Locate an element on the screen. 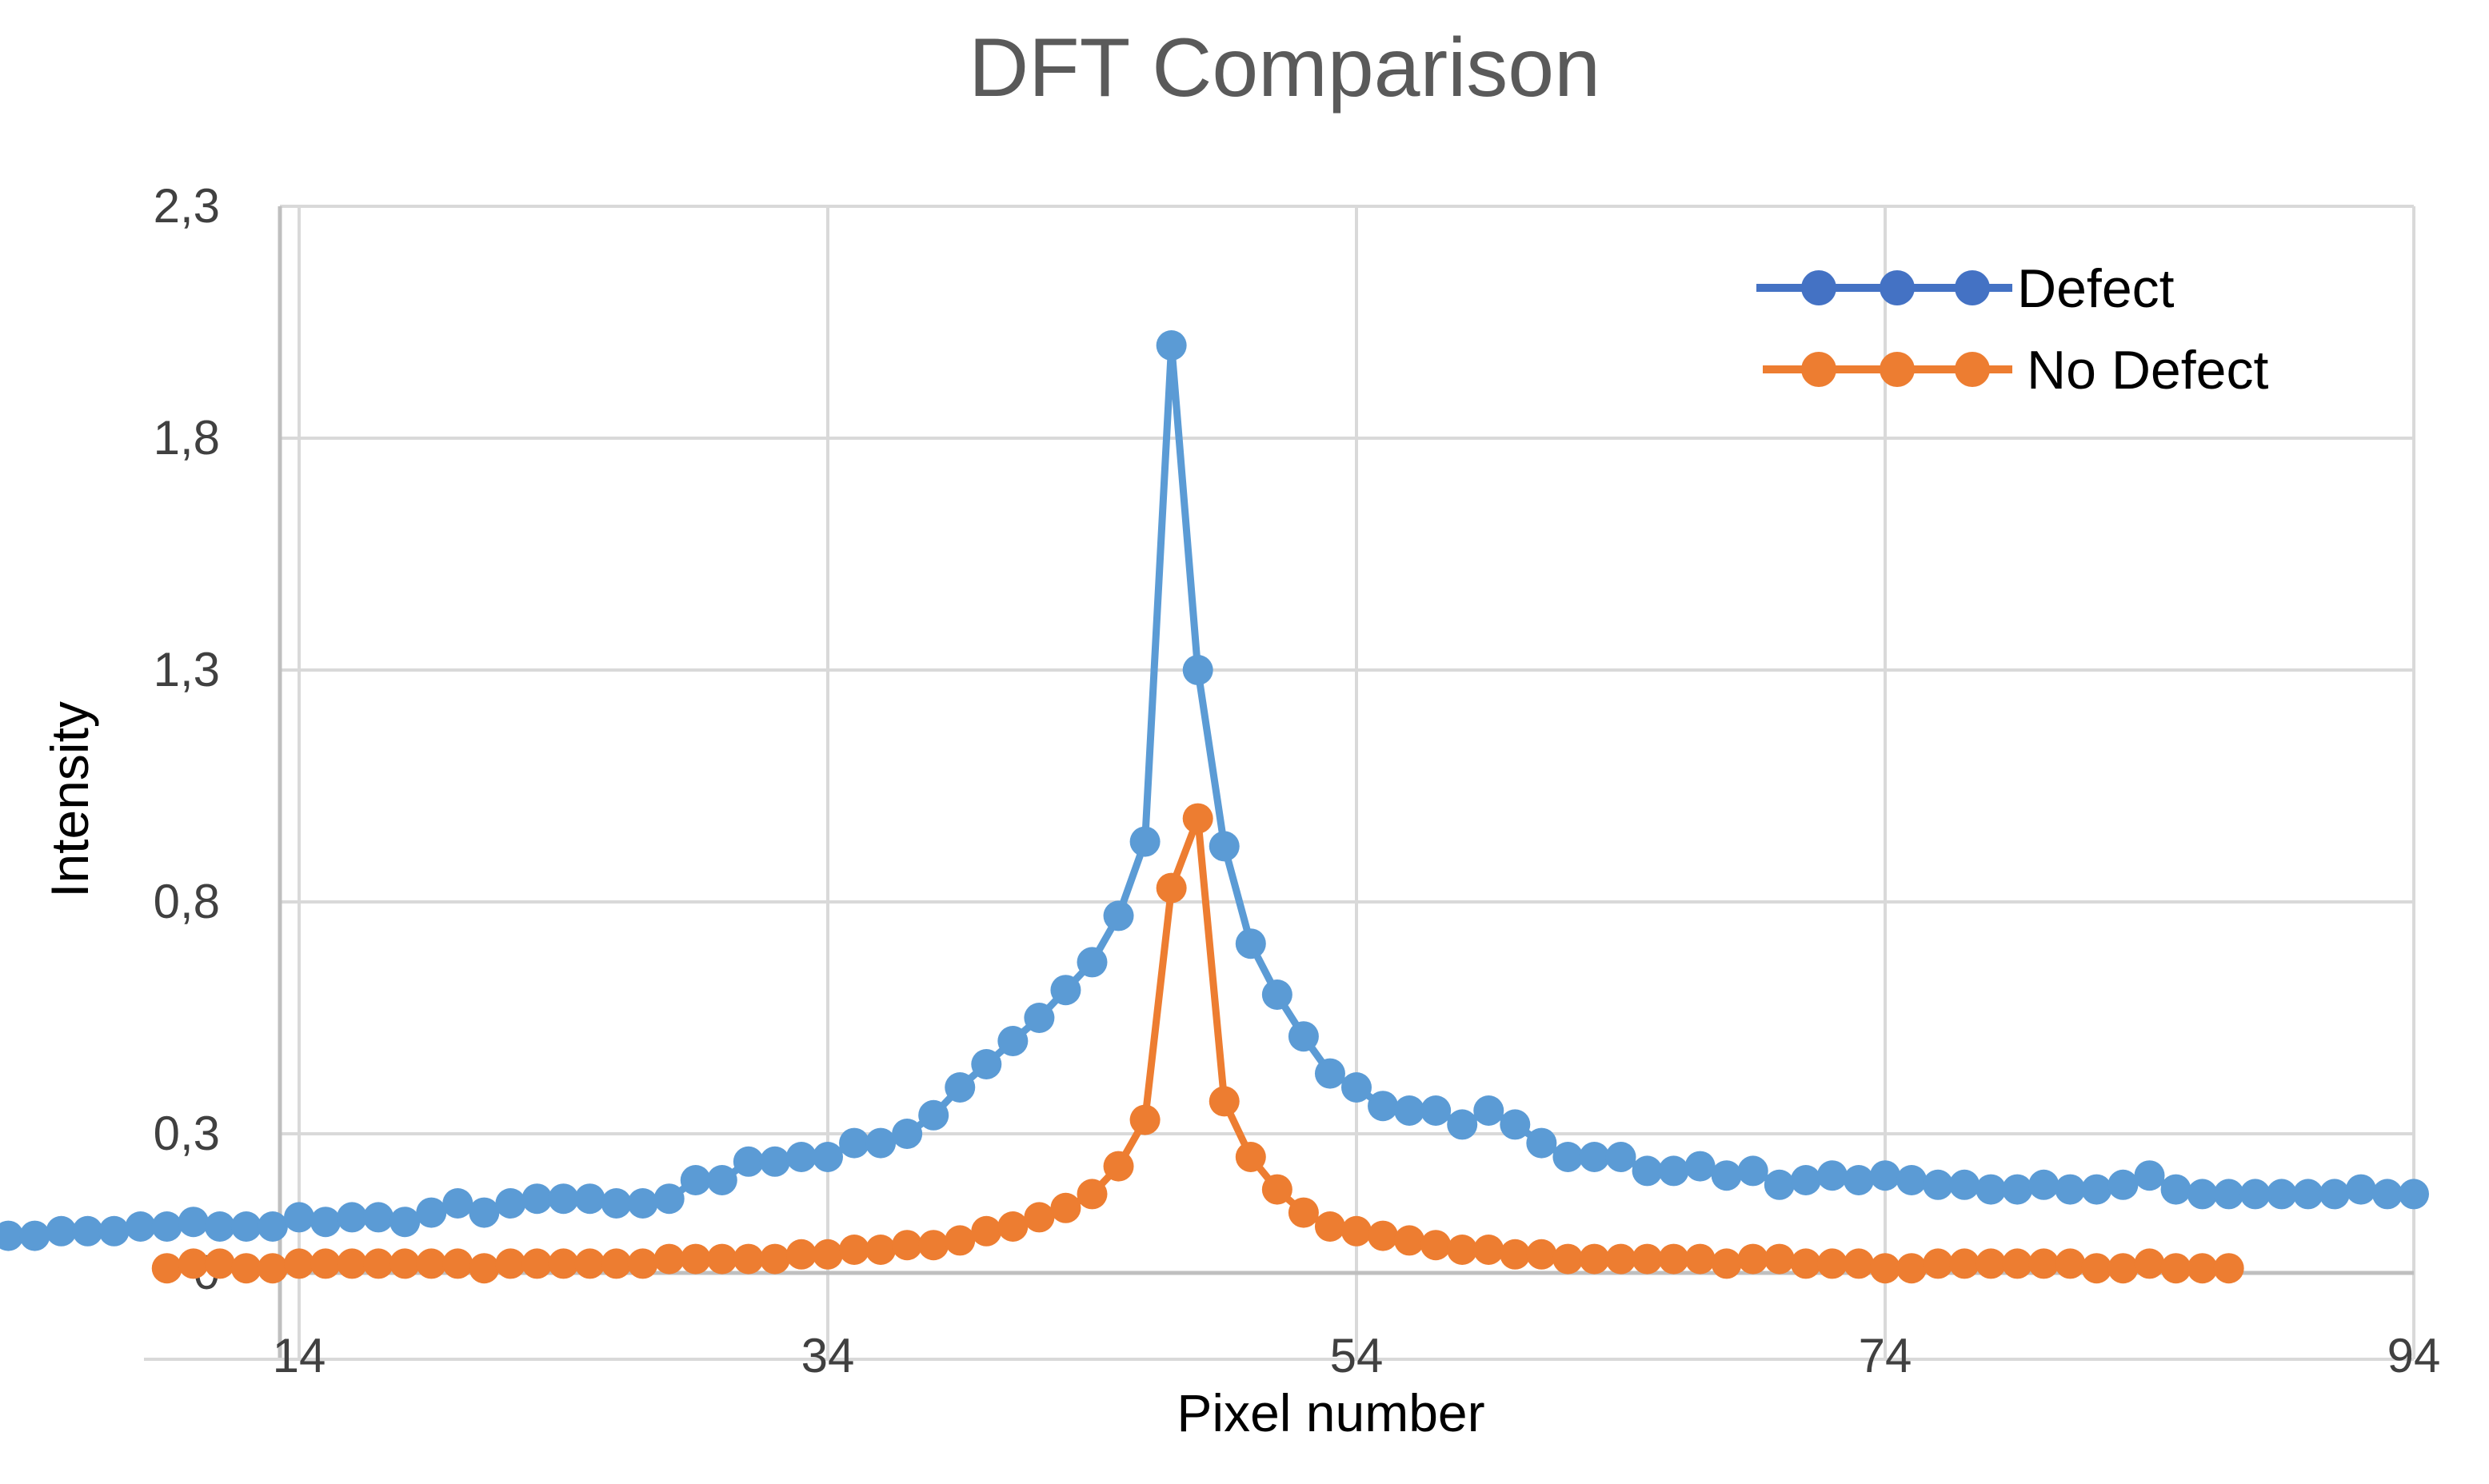 This screenshot has width=2489, height=1484. y-tick-label: 2,3 is located at coordinates (187, 206).